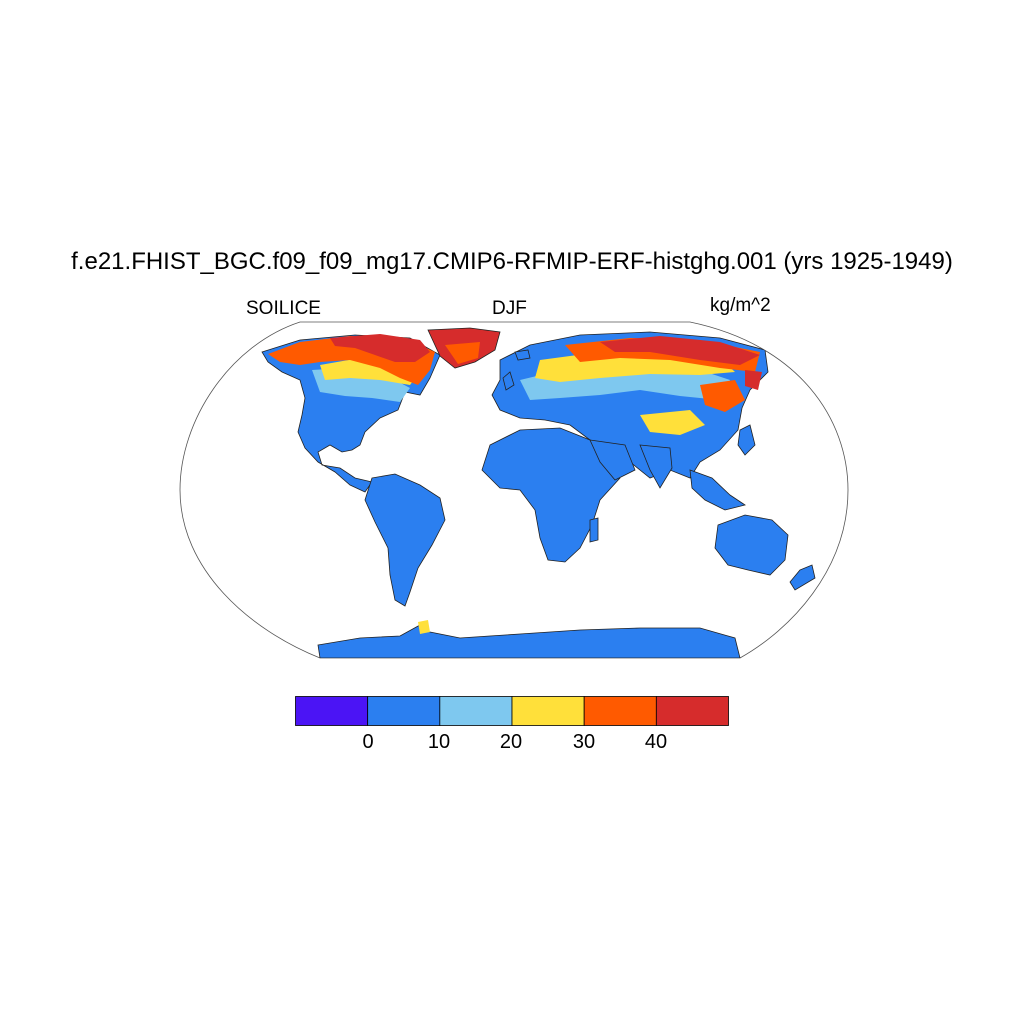 This screenshot has width=1024, height=1024. What do you see at coordinates (368, 742) in the screenshot?
I see `colorbar-tick: 0` at bounding box center [368, 742].